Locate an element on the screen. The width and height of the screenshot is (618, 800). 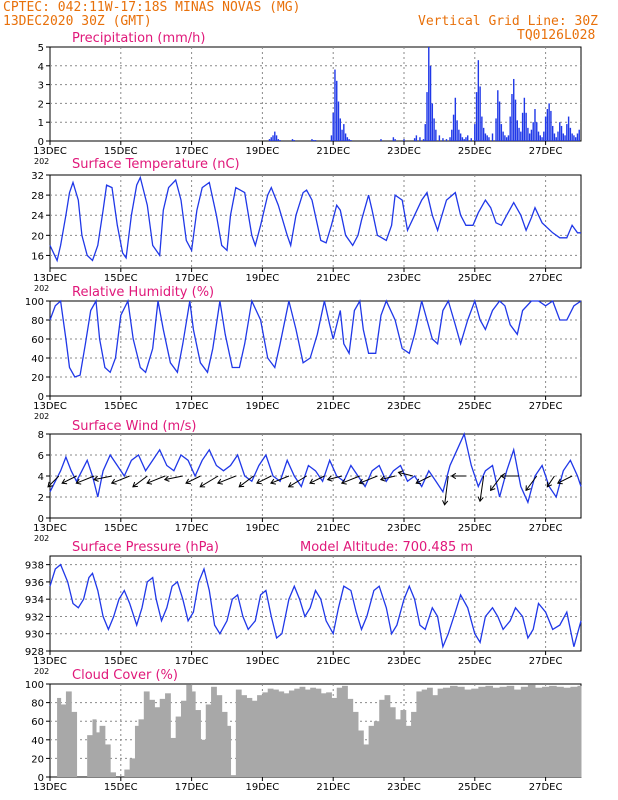
pres-ytick-label: 934 is located at coordinates (34, 600).